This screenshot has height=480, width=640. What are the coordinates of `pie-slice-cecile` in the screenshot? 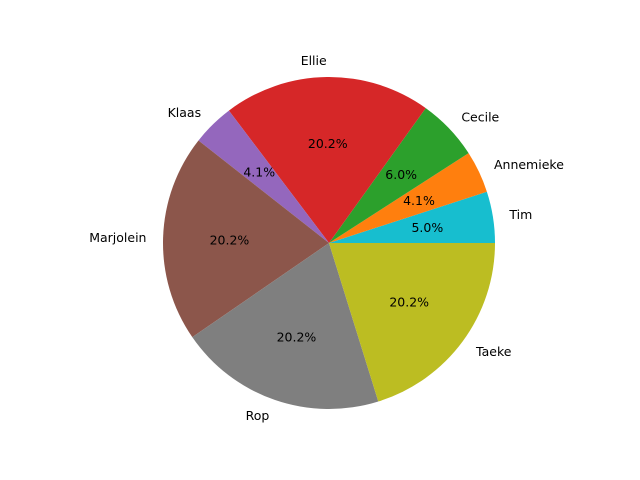 It's located at (399, 175).